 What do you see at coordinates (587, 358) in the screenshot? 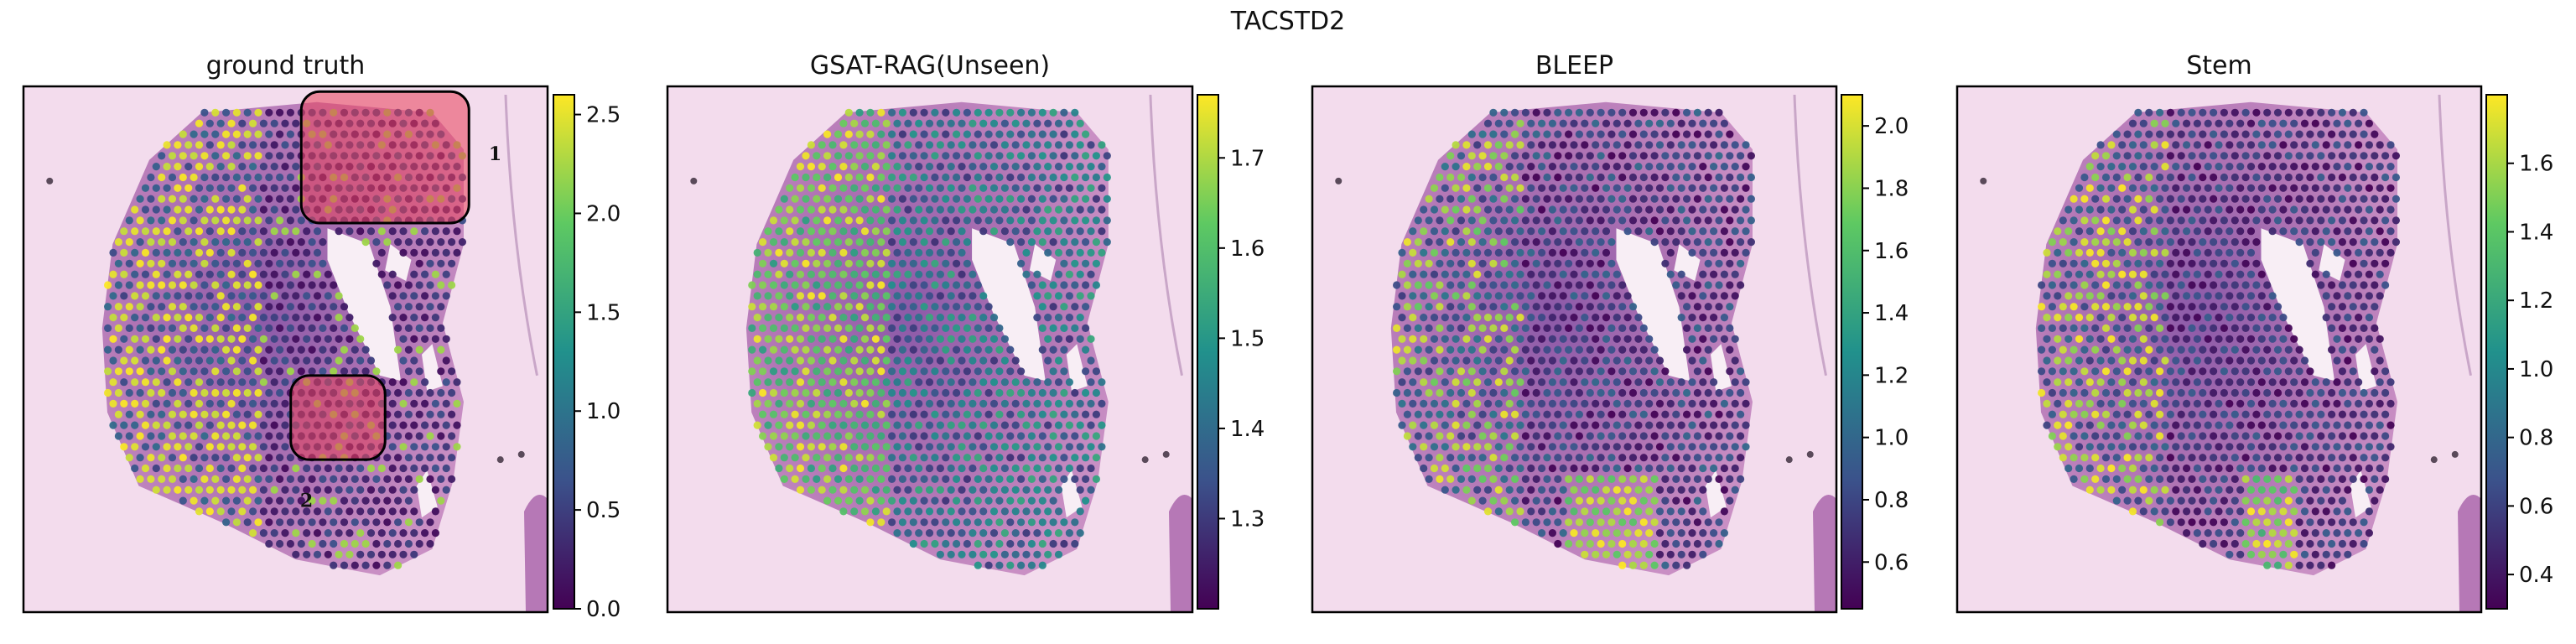
I see `colorbar: 0.00.51.01.52.02.5` at bounding box center [587, 358].